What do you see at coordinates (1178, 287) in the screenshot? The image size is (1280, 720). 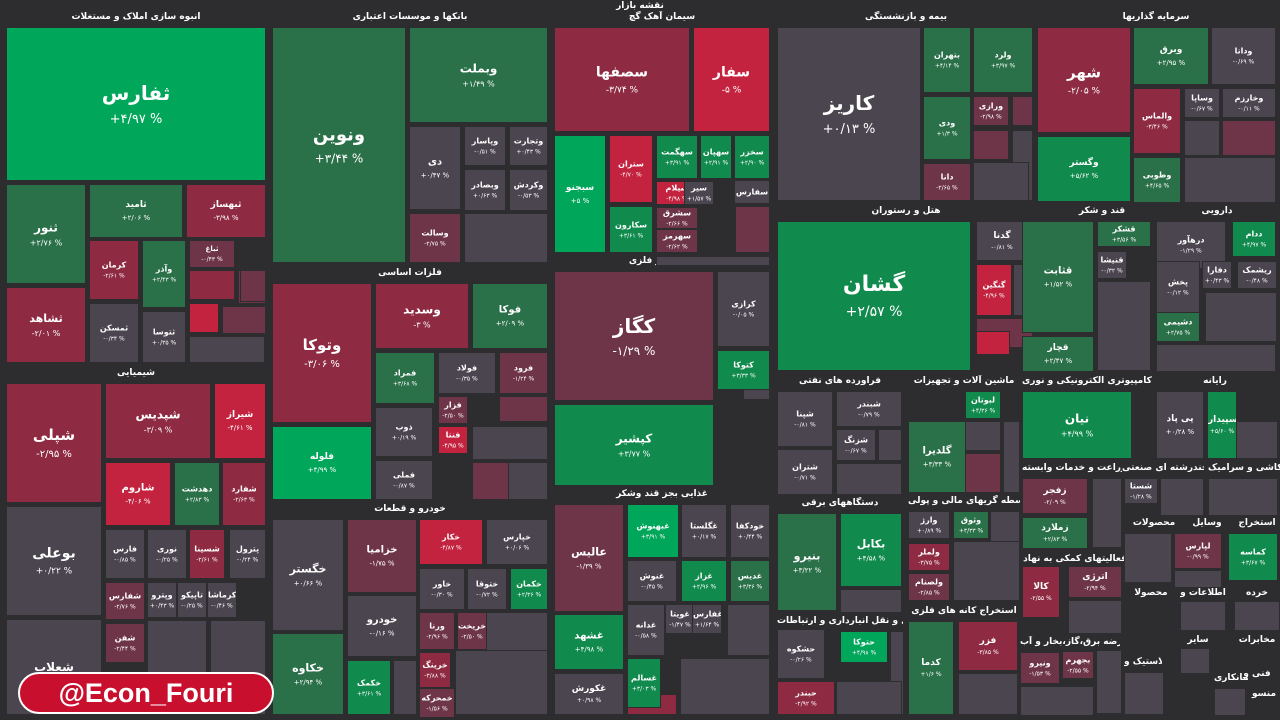 I see `stock-tile: پخش -۰/۱۲ %` at bounding box center [1178, 287].